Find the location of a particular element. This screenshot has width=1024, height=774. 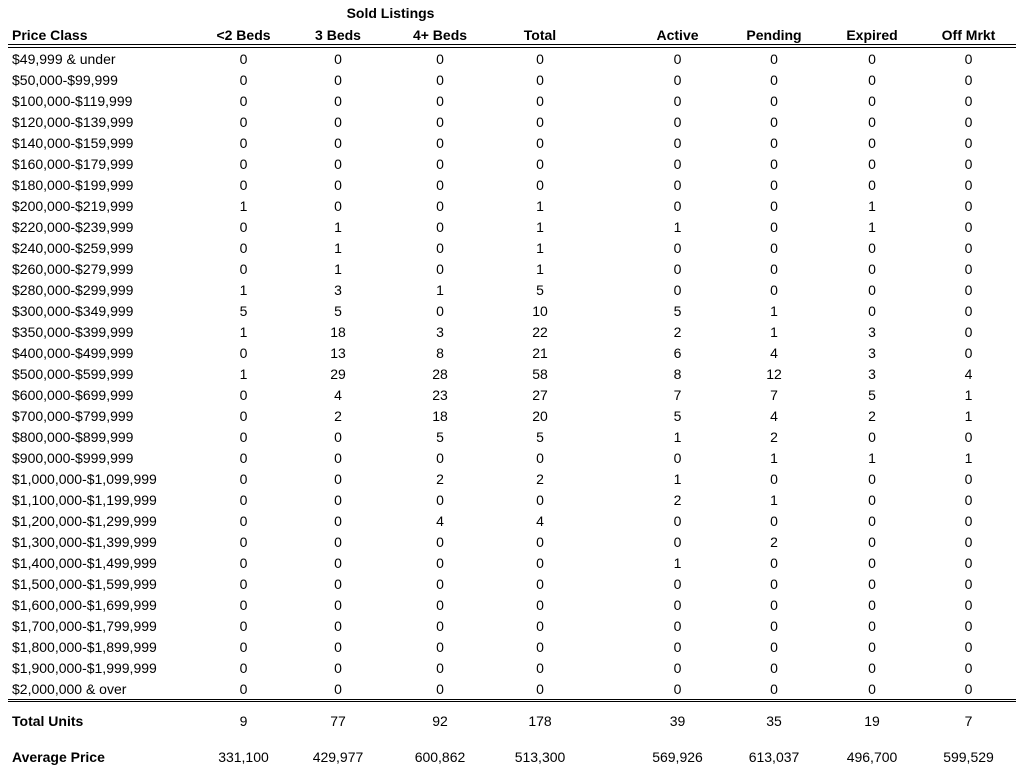

price-class-cell: $280,000-$299,999 is located at coordinates (73, 289).